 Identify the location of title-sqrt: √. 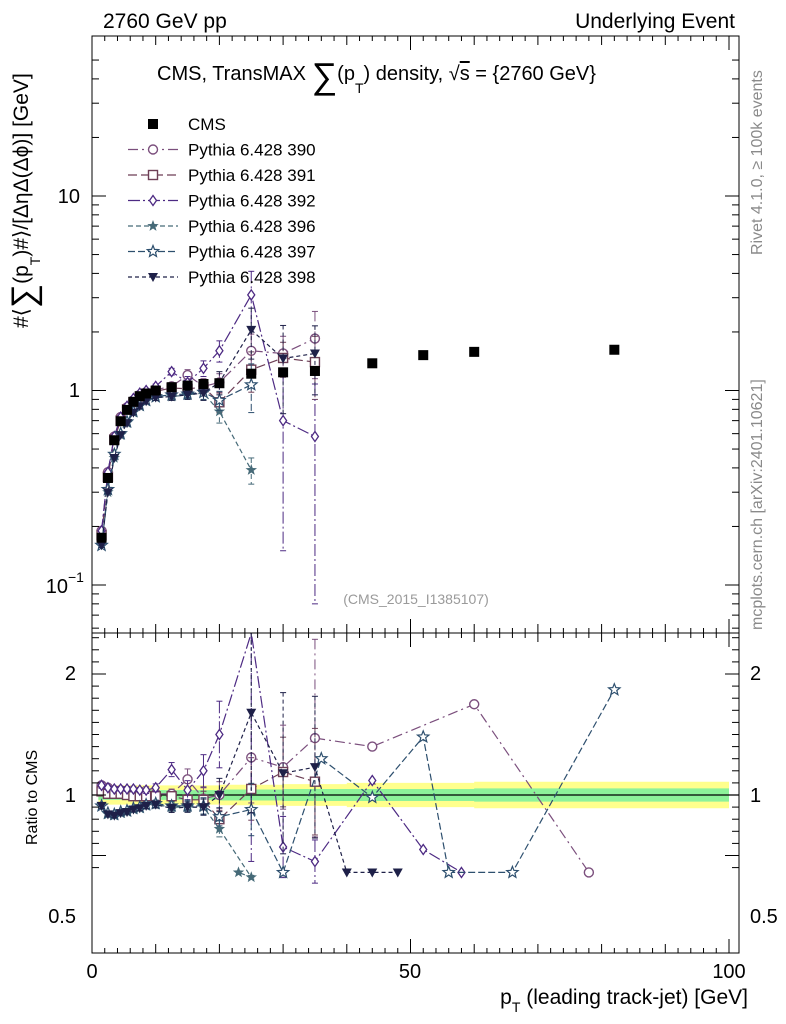
(454, 74).